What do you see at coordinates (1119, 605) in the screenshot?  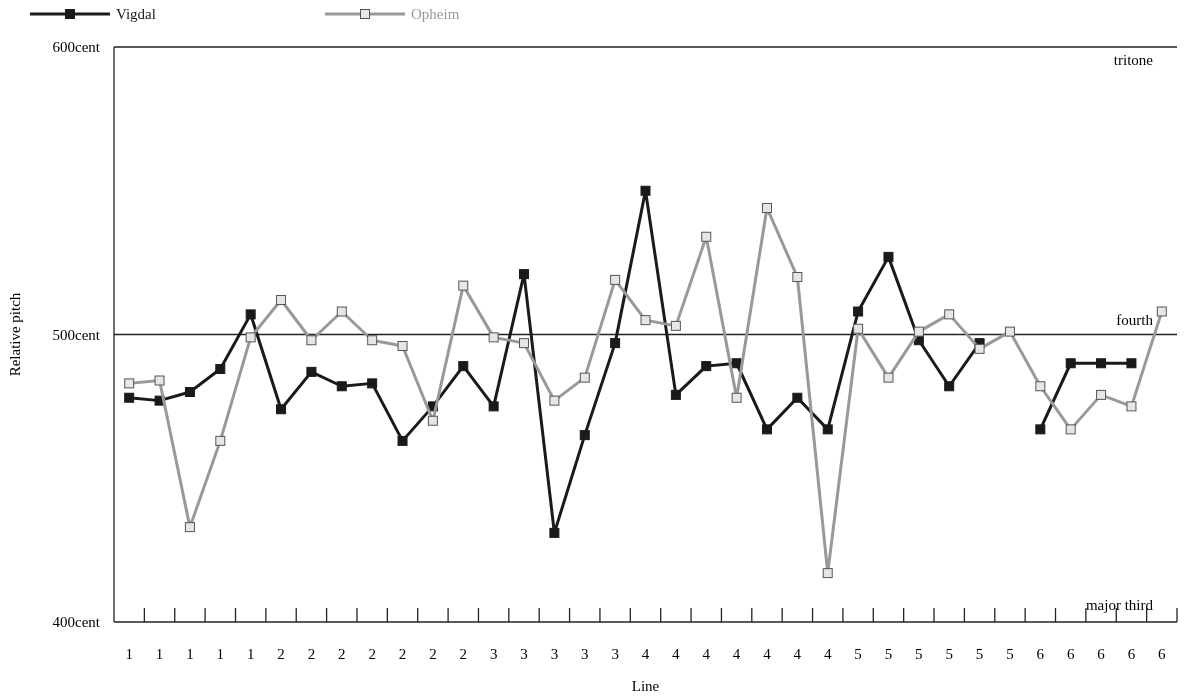 I see `annotation: major third` at bounding box center [1119, 605].